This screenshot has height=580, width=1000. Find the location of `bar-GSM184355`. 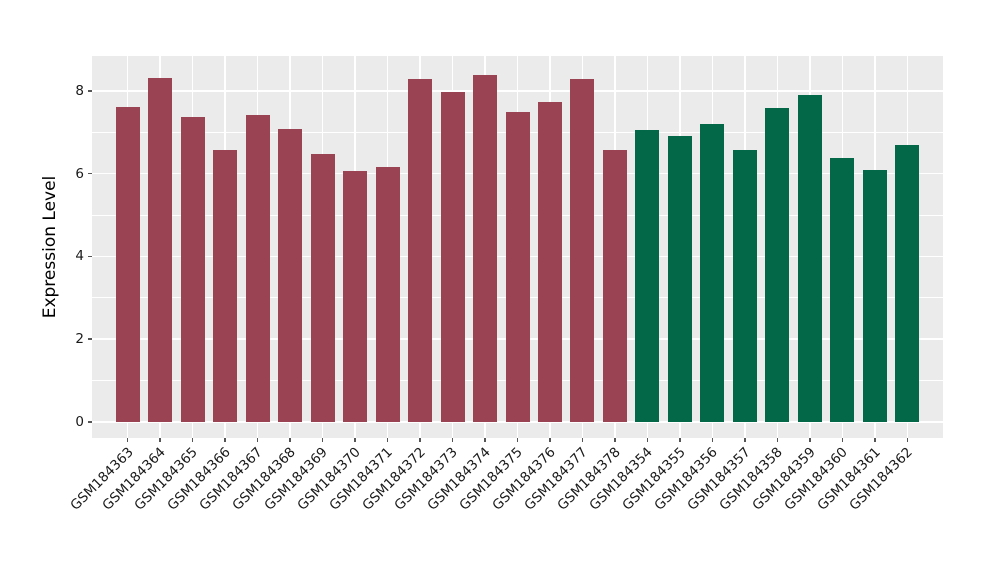

bar-GSM184355 is located at coordinates (679, 278).